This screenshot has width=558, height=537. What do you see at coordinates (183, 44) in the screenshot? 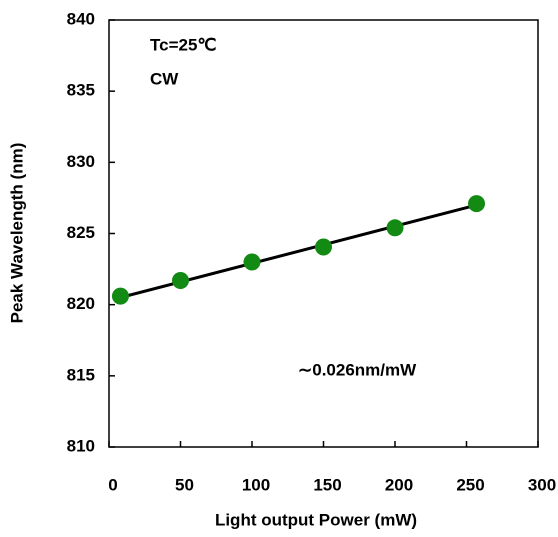
I see `annotation: Tc=25℃` at bounding box center [183, 44].